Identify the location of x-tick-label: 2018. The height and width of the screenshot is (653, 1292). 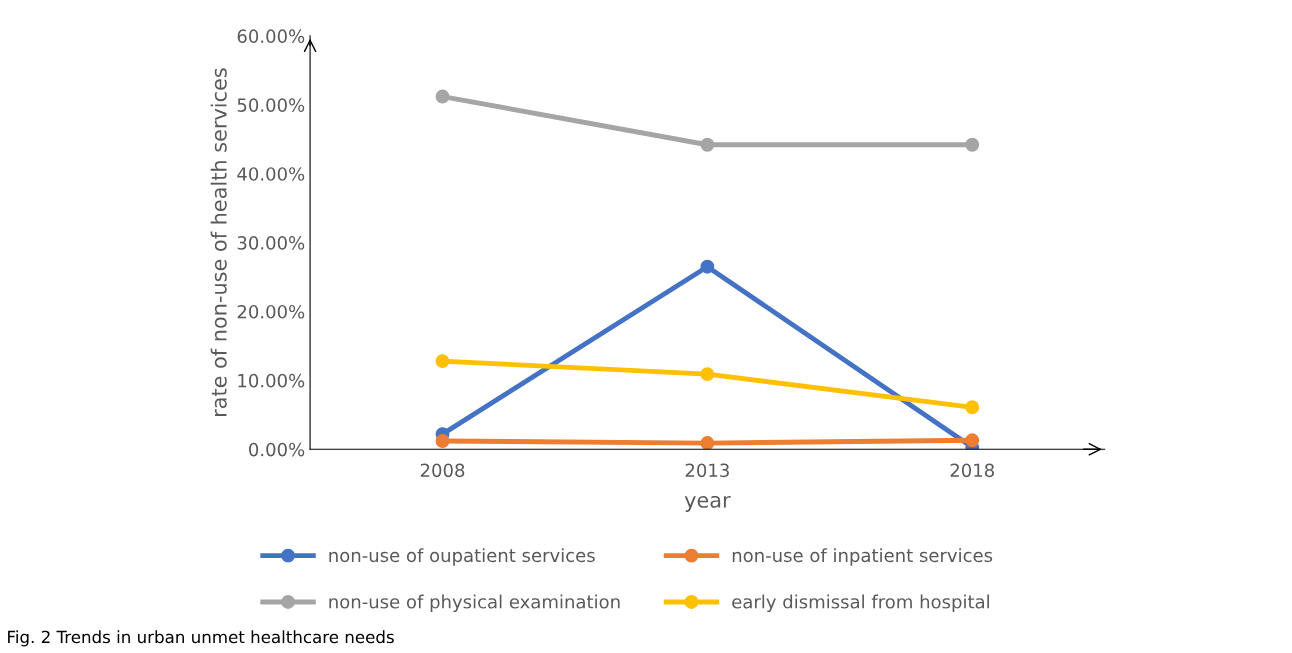
(972, 470).